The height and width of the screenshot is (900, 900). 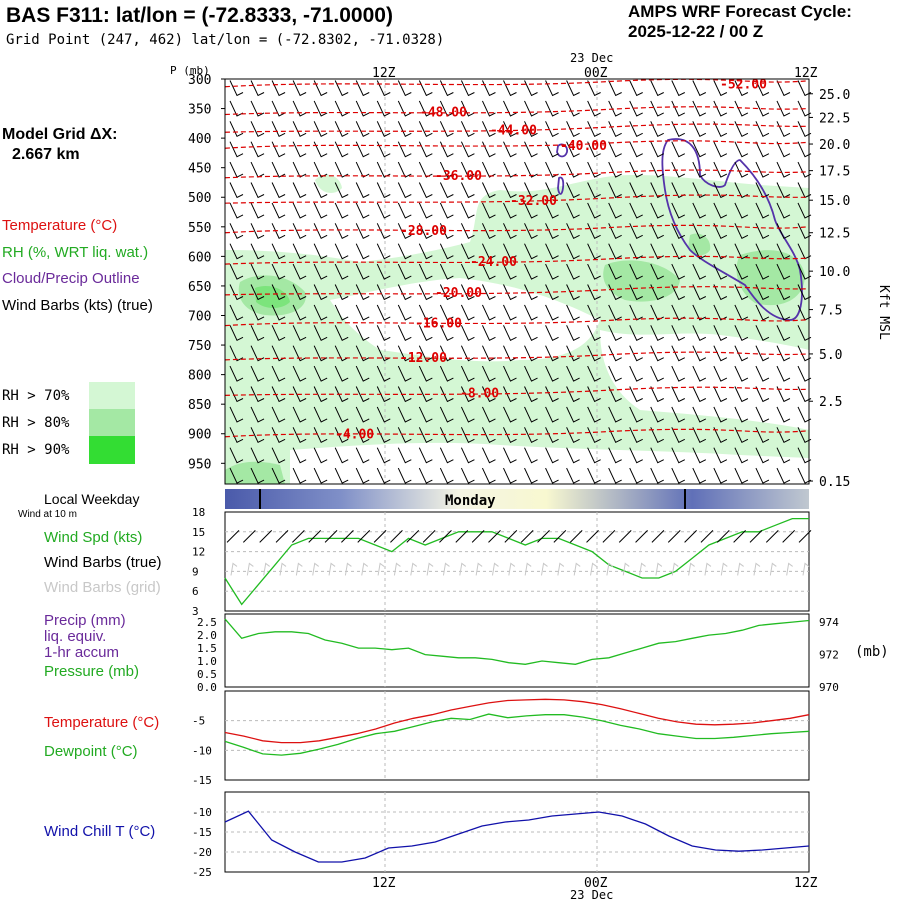 I want to click on model-grid-label: Model Grid ΔX:, so click(x=60, y=134).